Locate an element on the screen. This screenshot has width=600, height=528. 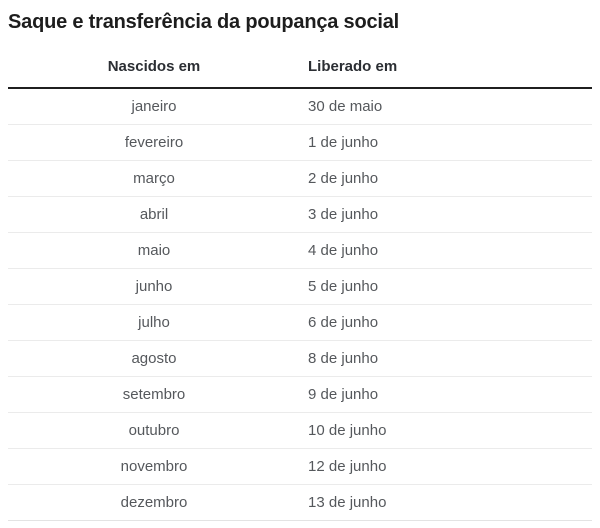
birth-month-cell: junho is located at coordinates (154, 286).